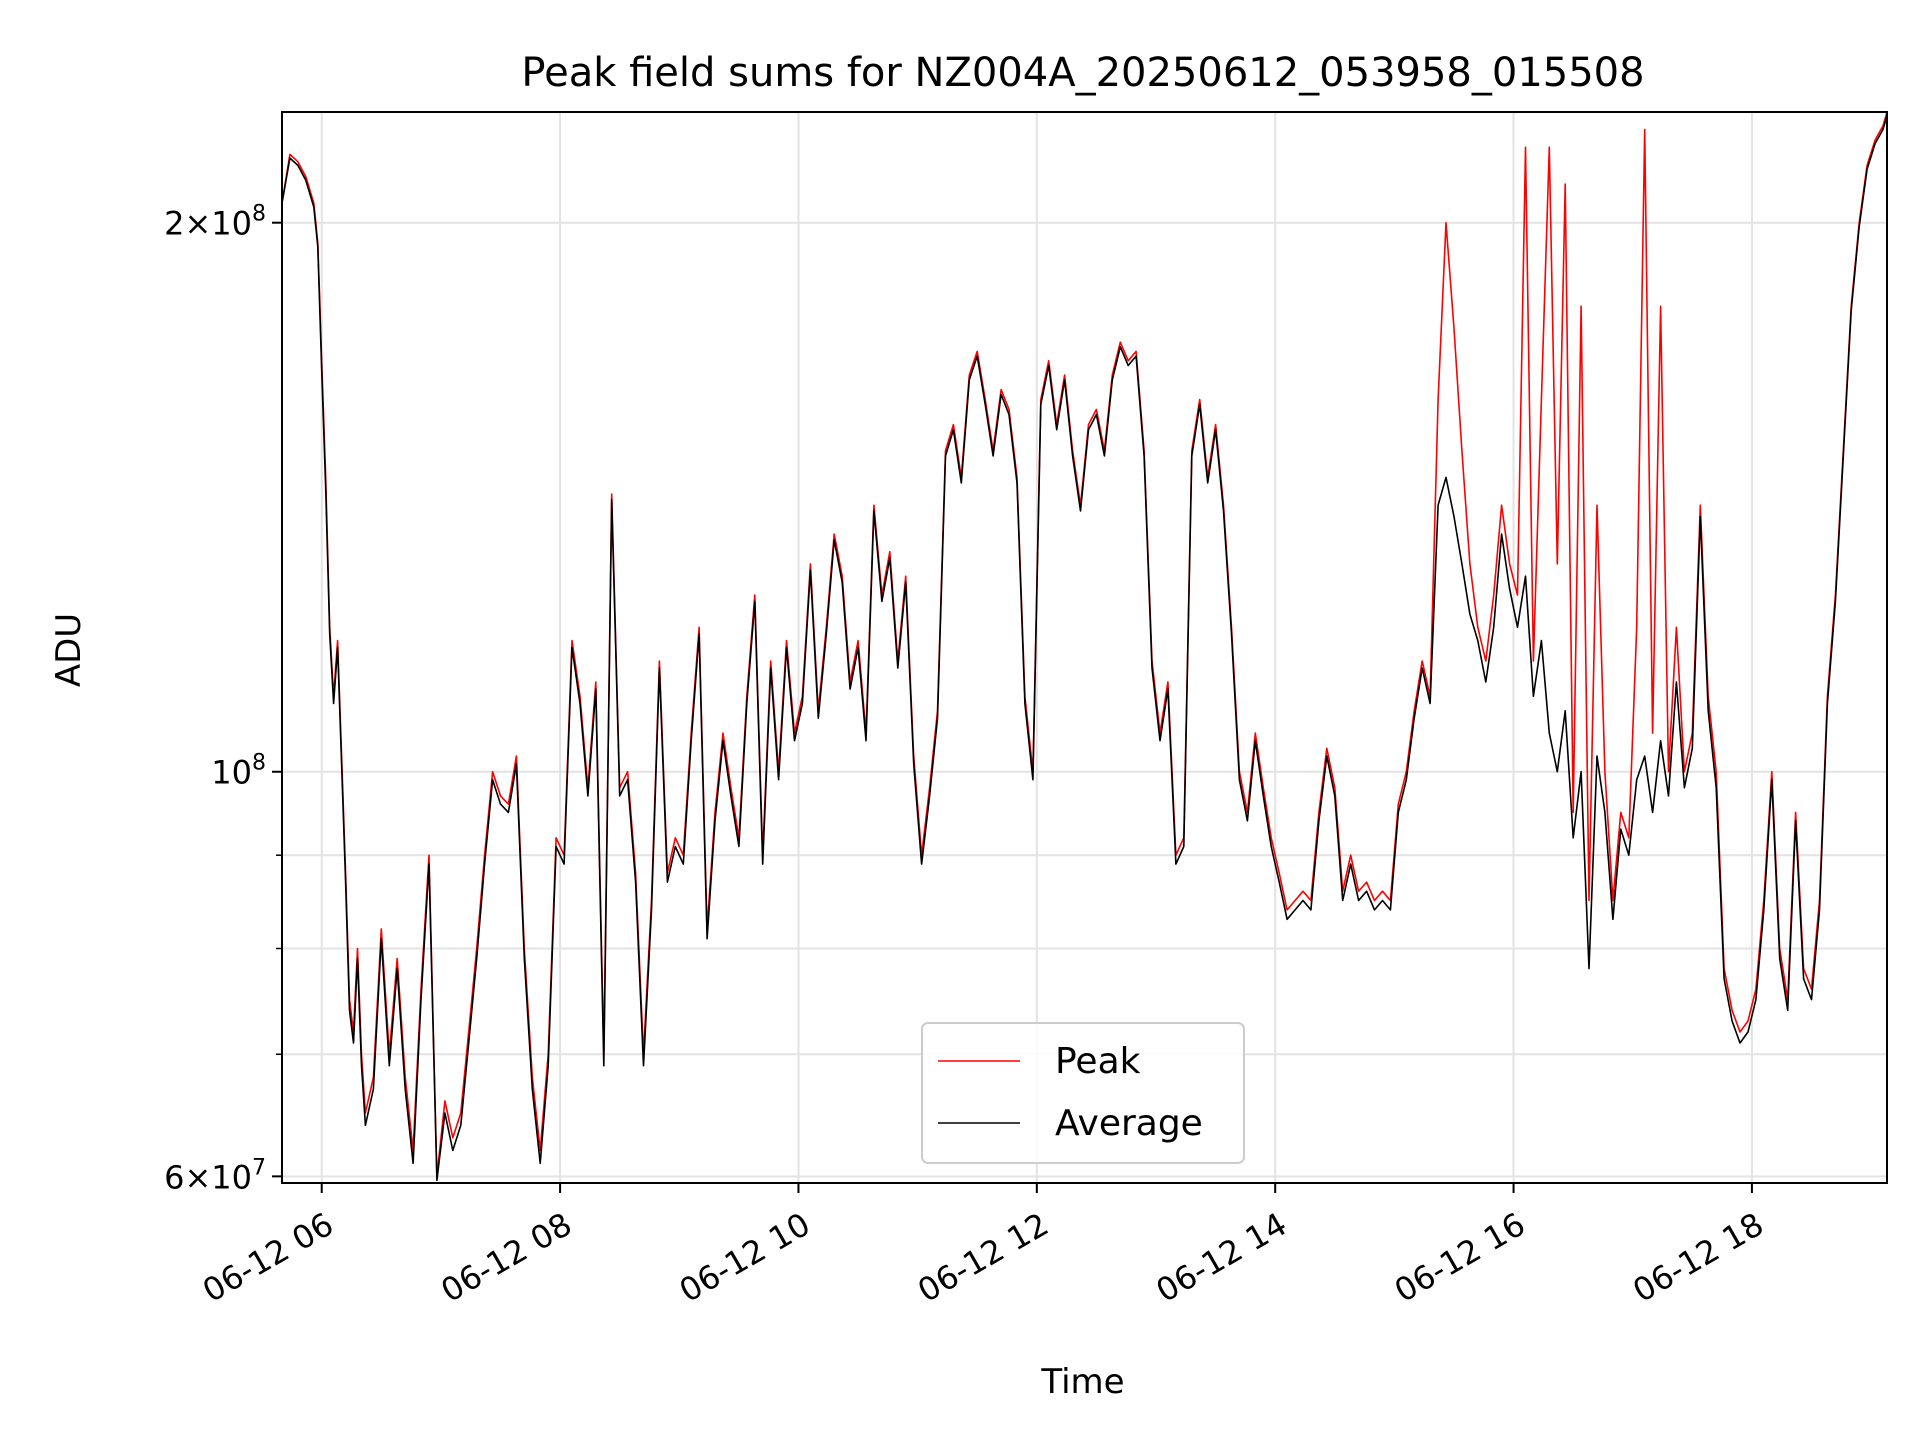 This screenshot has height=1440, width=1920. Describe the element at coordinates (745, 1257) in the screenshot. I see `x-tick-label: 06-12 10` at that location.